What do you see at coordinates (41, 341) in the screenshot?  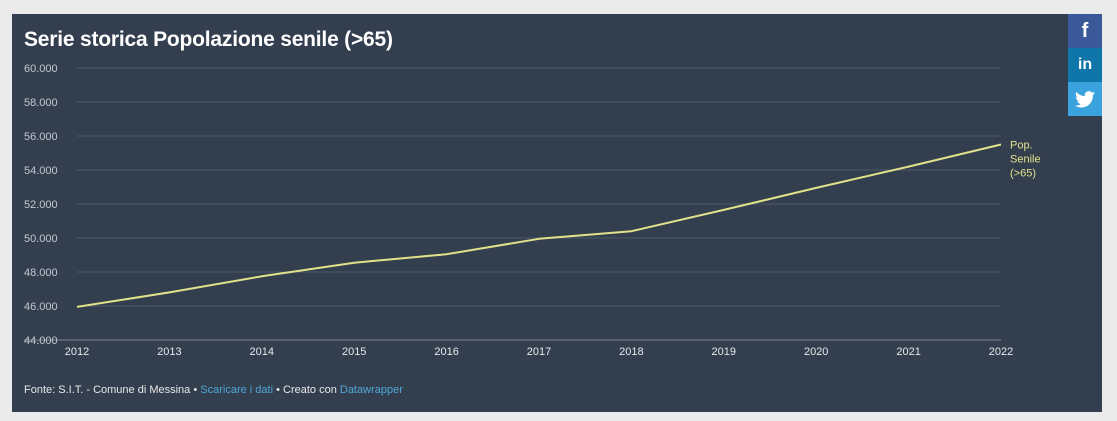 I see `y-tick-label: 44.000` at bounding box center [41, 341].